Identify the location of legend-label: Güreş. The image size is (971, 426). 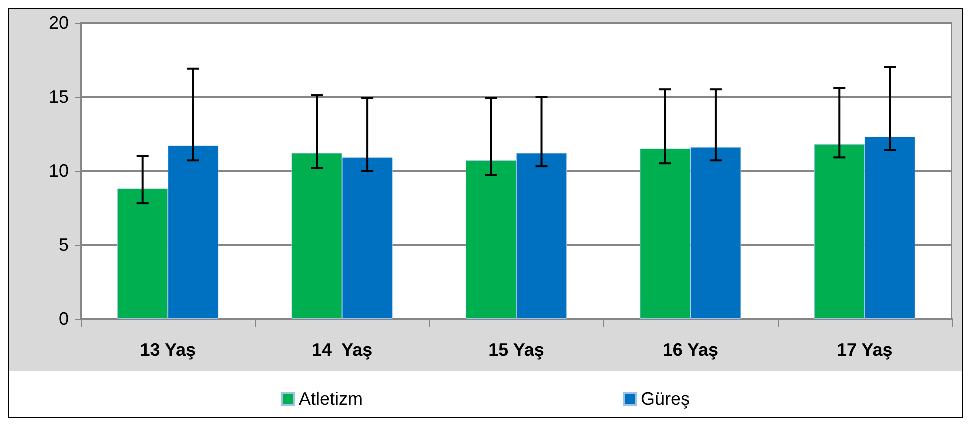
(665, 399).